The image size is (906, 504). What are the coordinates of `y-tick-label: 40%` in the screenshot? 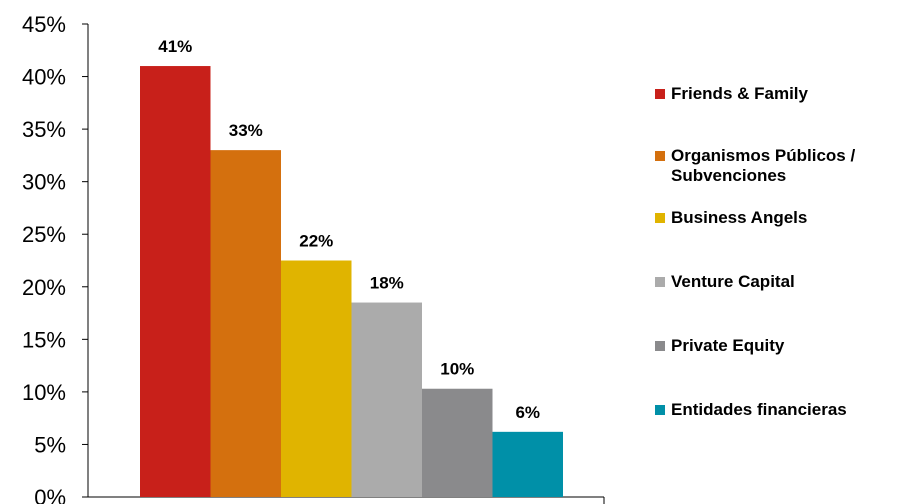 It's located at (44, 77).